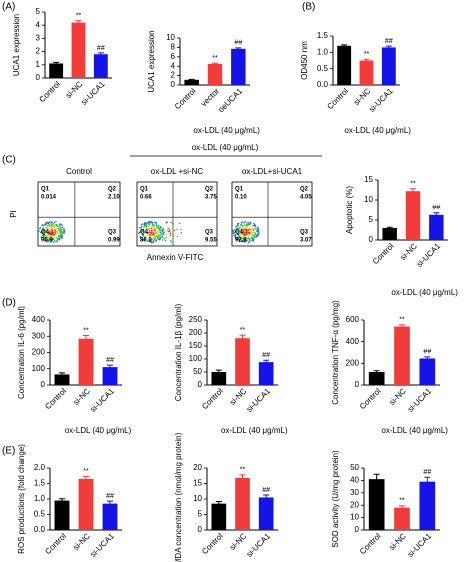  I want to click on quadrant-value: 0.99, so click(114, 241).